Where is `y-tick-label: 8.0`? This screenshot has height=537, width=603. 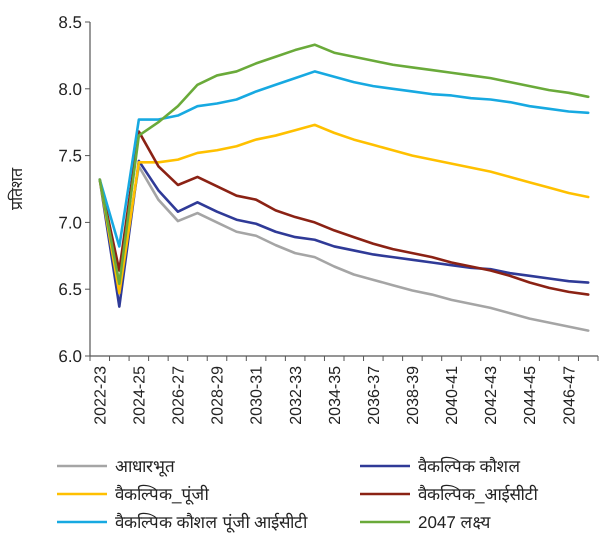
y-tick-label: 8.0 is located at coordinates (70, 89).